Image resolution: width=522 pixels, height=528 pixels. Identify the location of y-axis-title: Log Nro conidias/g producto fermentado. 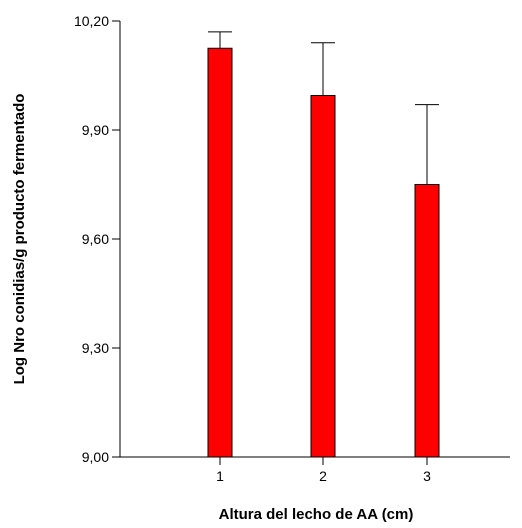
(19, 239).